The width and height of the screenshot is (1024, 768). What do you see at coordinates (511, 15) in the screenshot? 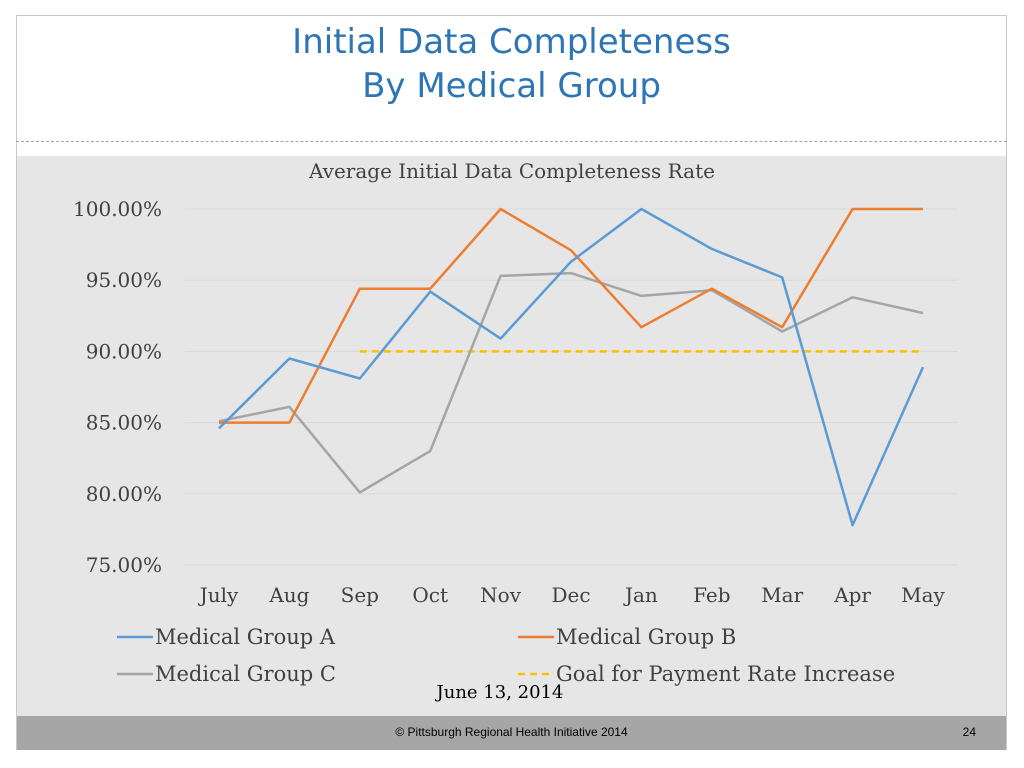
I see `slide-border-top` at bounding box center [511, 15].